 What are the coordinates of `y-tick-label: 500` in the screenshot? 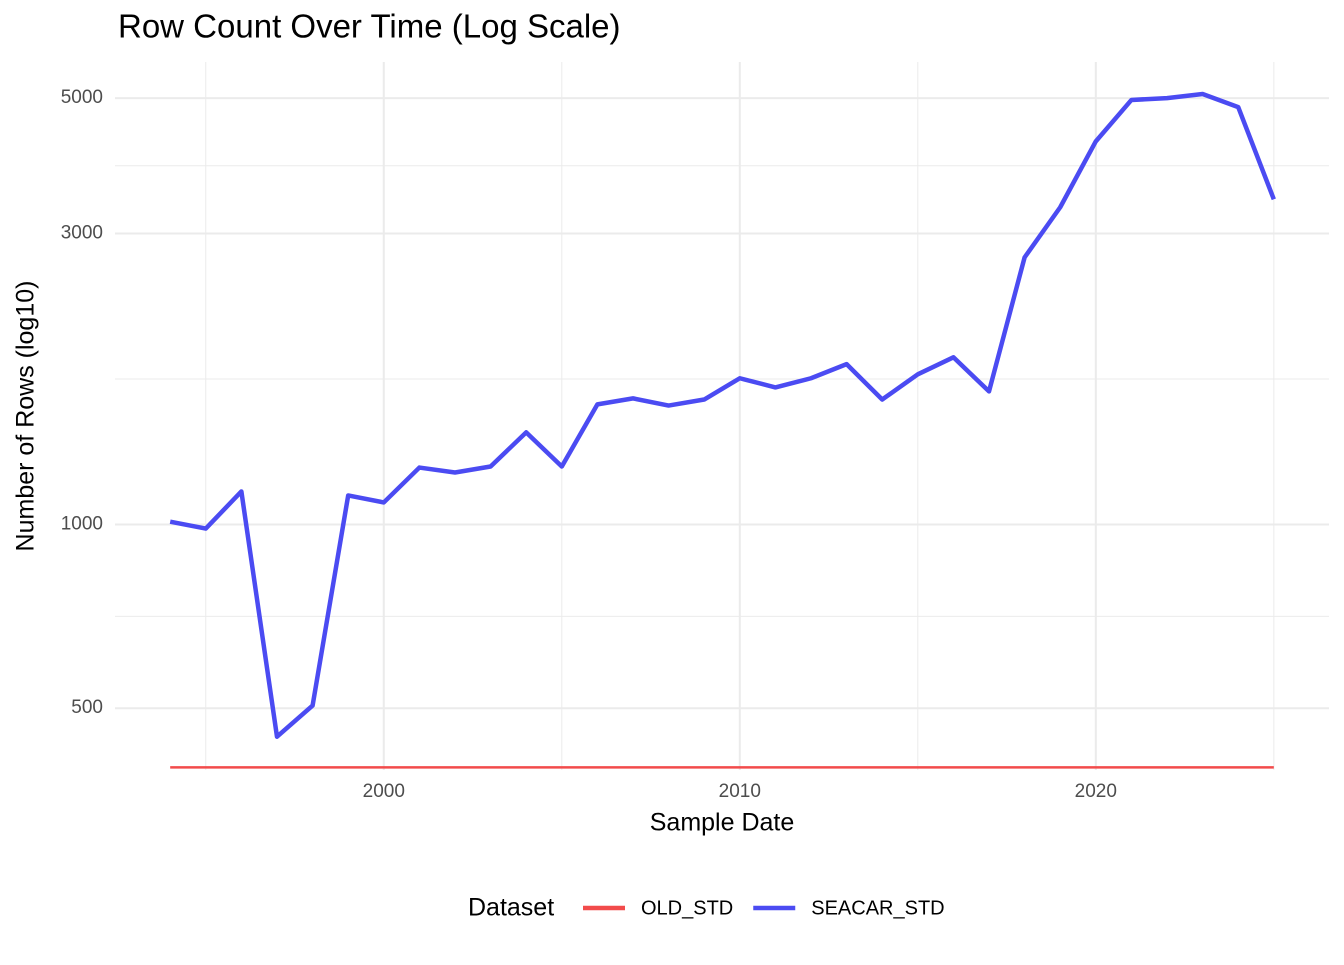 It's located at (87, 707).